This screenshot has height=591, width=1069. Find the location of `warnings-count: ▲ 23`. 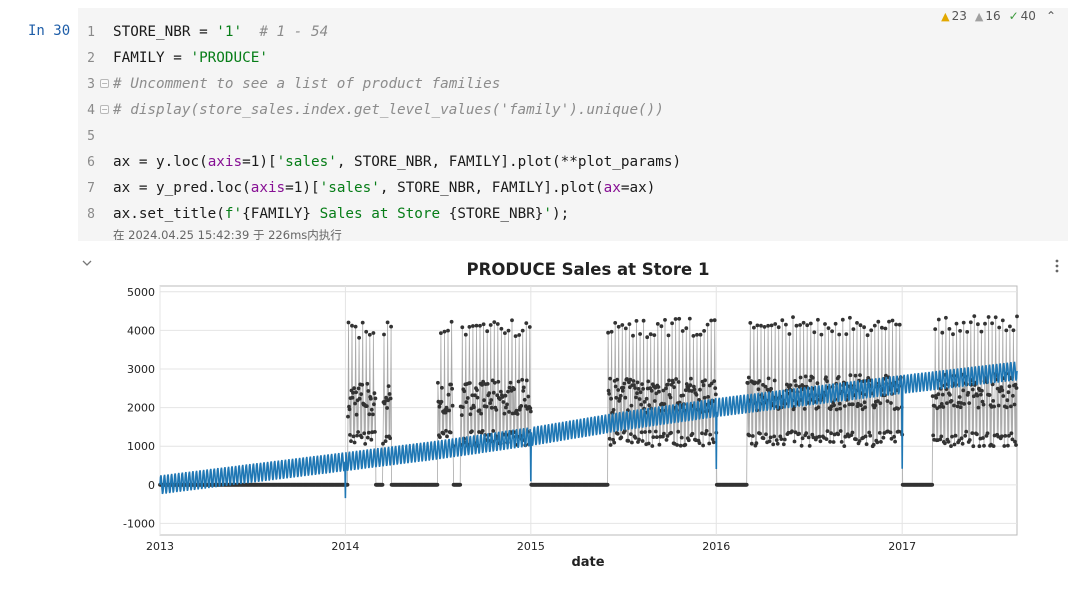

warnings-count: ▲ 23 is located at coordinates (954, 16).